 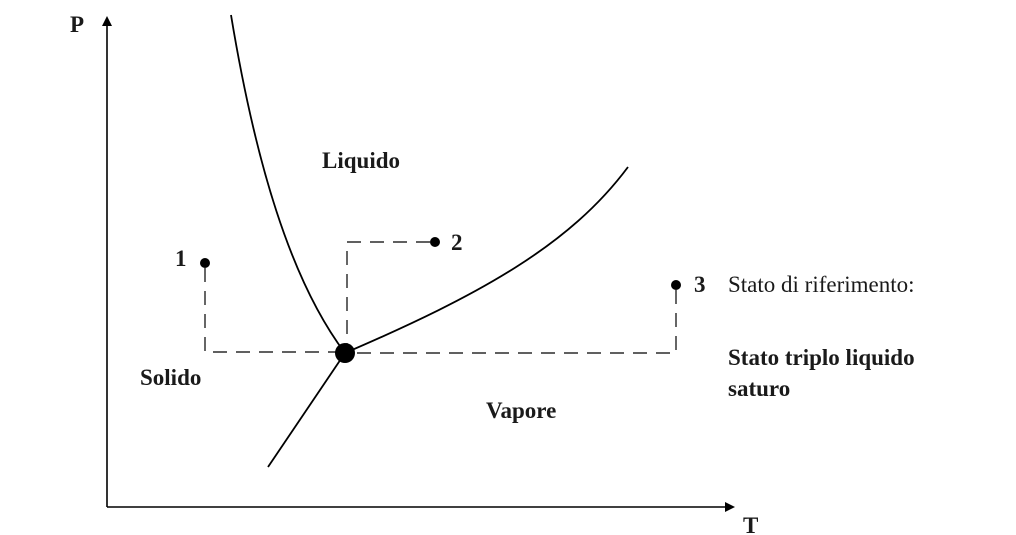 What do you see at coordinates (759, 388) in the screenshot?
I see `reference-line-2: saturo` at bounding box center [759, 388].